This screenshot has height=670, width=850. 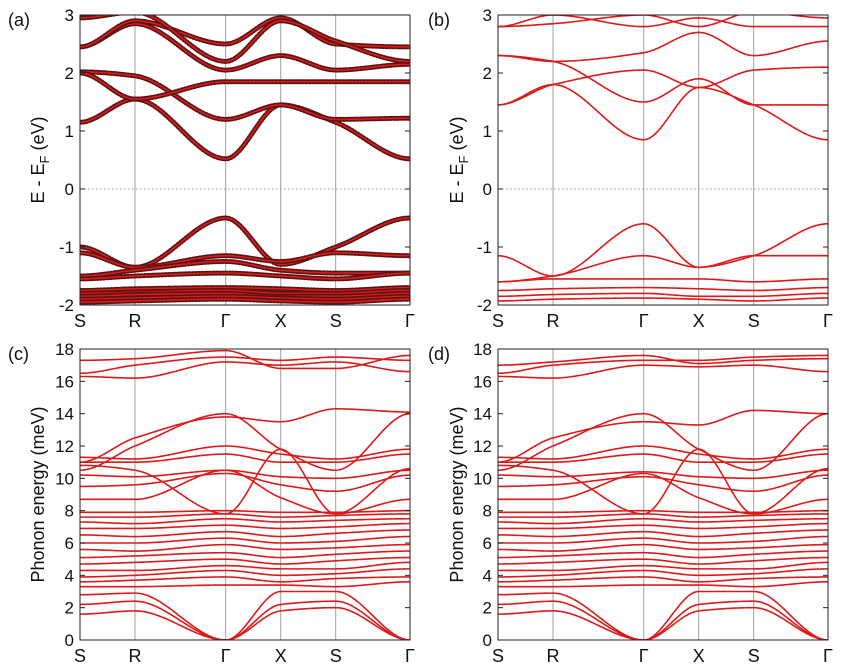 What do you see at coordinates (663, 371) in the screenshot?
I see `band-op22` at bounding box center [663, 371].